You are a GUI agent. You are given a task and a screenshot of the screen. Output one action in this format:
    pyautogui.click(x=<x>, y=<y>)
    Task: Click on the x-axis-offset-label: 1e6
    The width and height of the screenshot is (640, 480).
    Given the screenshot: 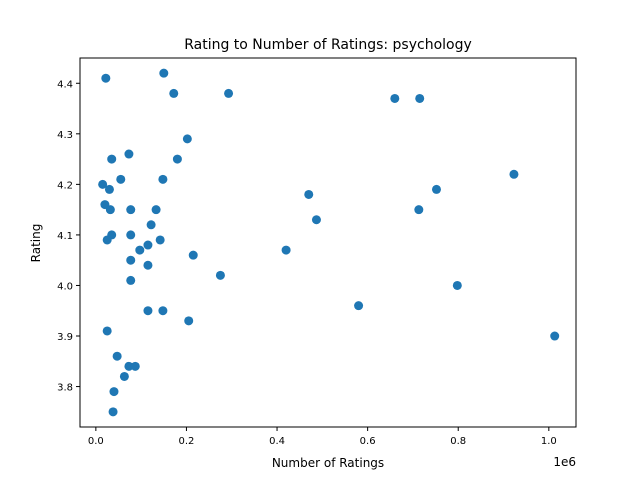 What is the action you would take?
    pyautogui.click(x=564, y=462)
    